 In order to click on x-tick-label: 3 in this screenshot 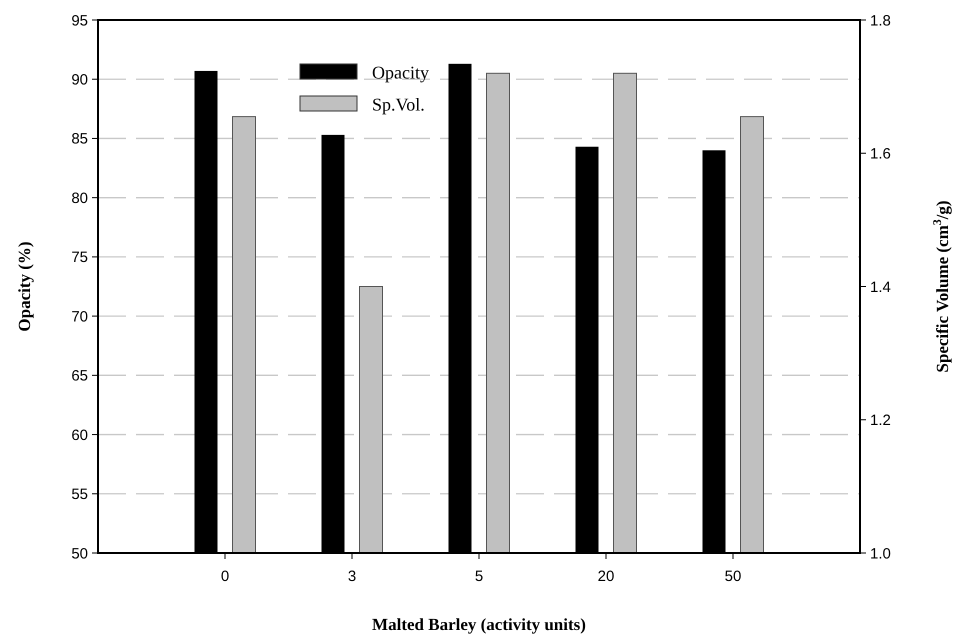, I will do `click(352, 576)`.